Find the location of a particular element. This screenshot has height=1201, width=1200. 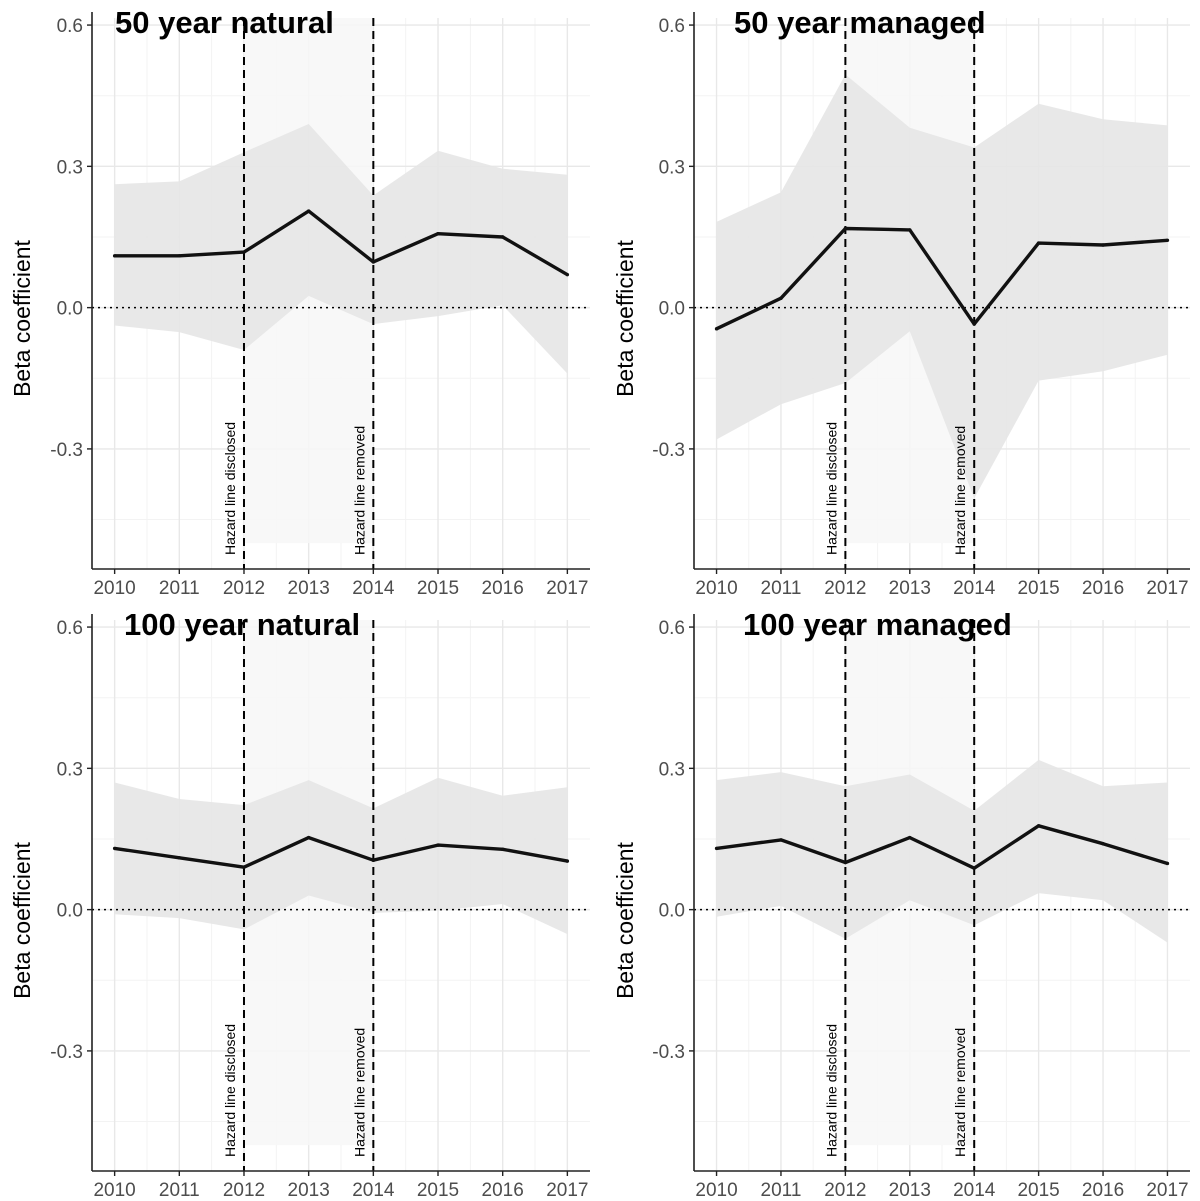

panel-title: 50 year natural is located at coordinates (224, 22).